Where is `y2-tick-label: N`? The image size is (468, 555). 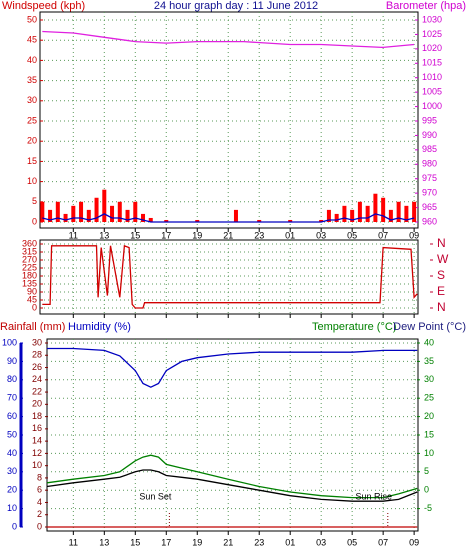
y2-tick-label: N is located at coordinates (441, 243).